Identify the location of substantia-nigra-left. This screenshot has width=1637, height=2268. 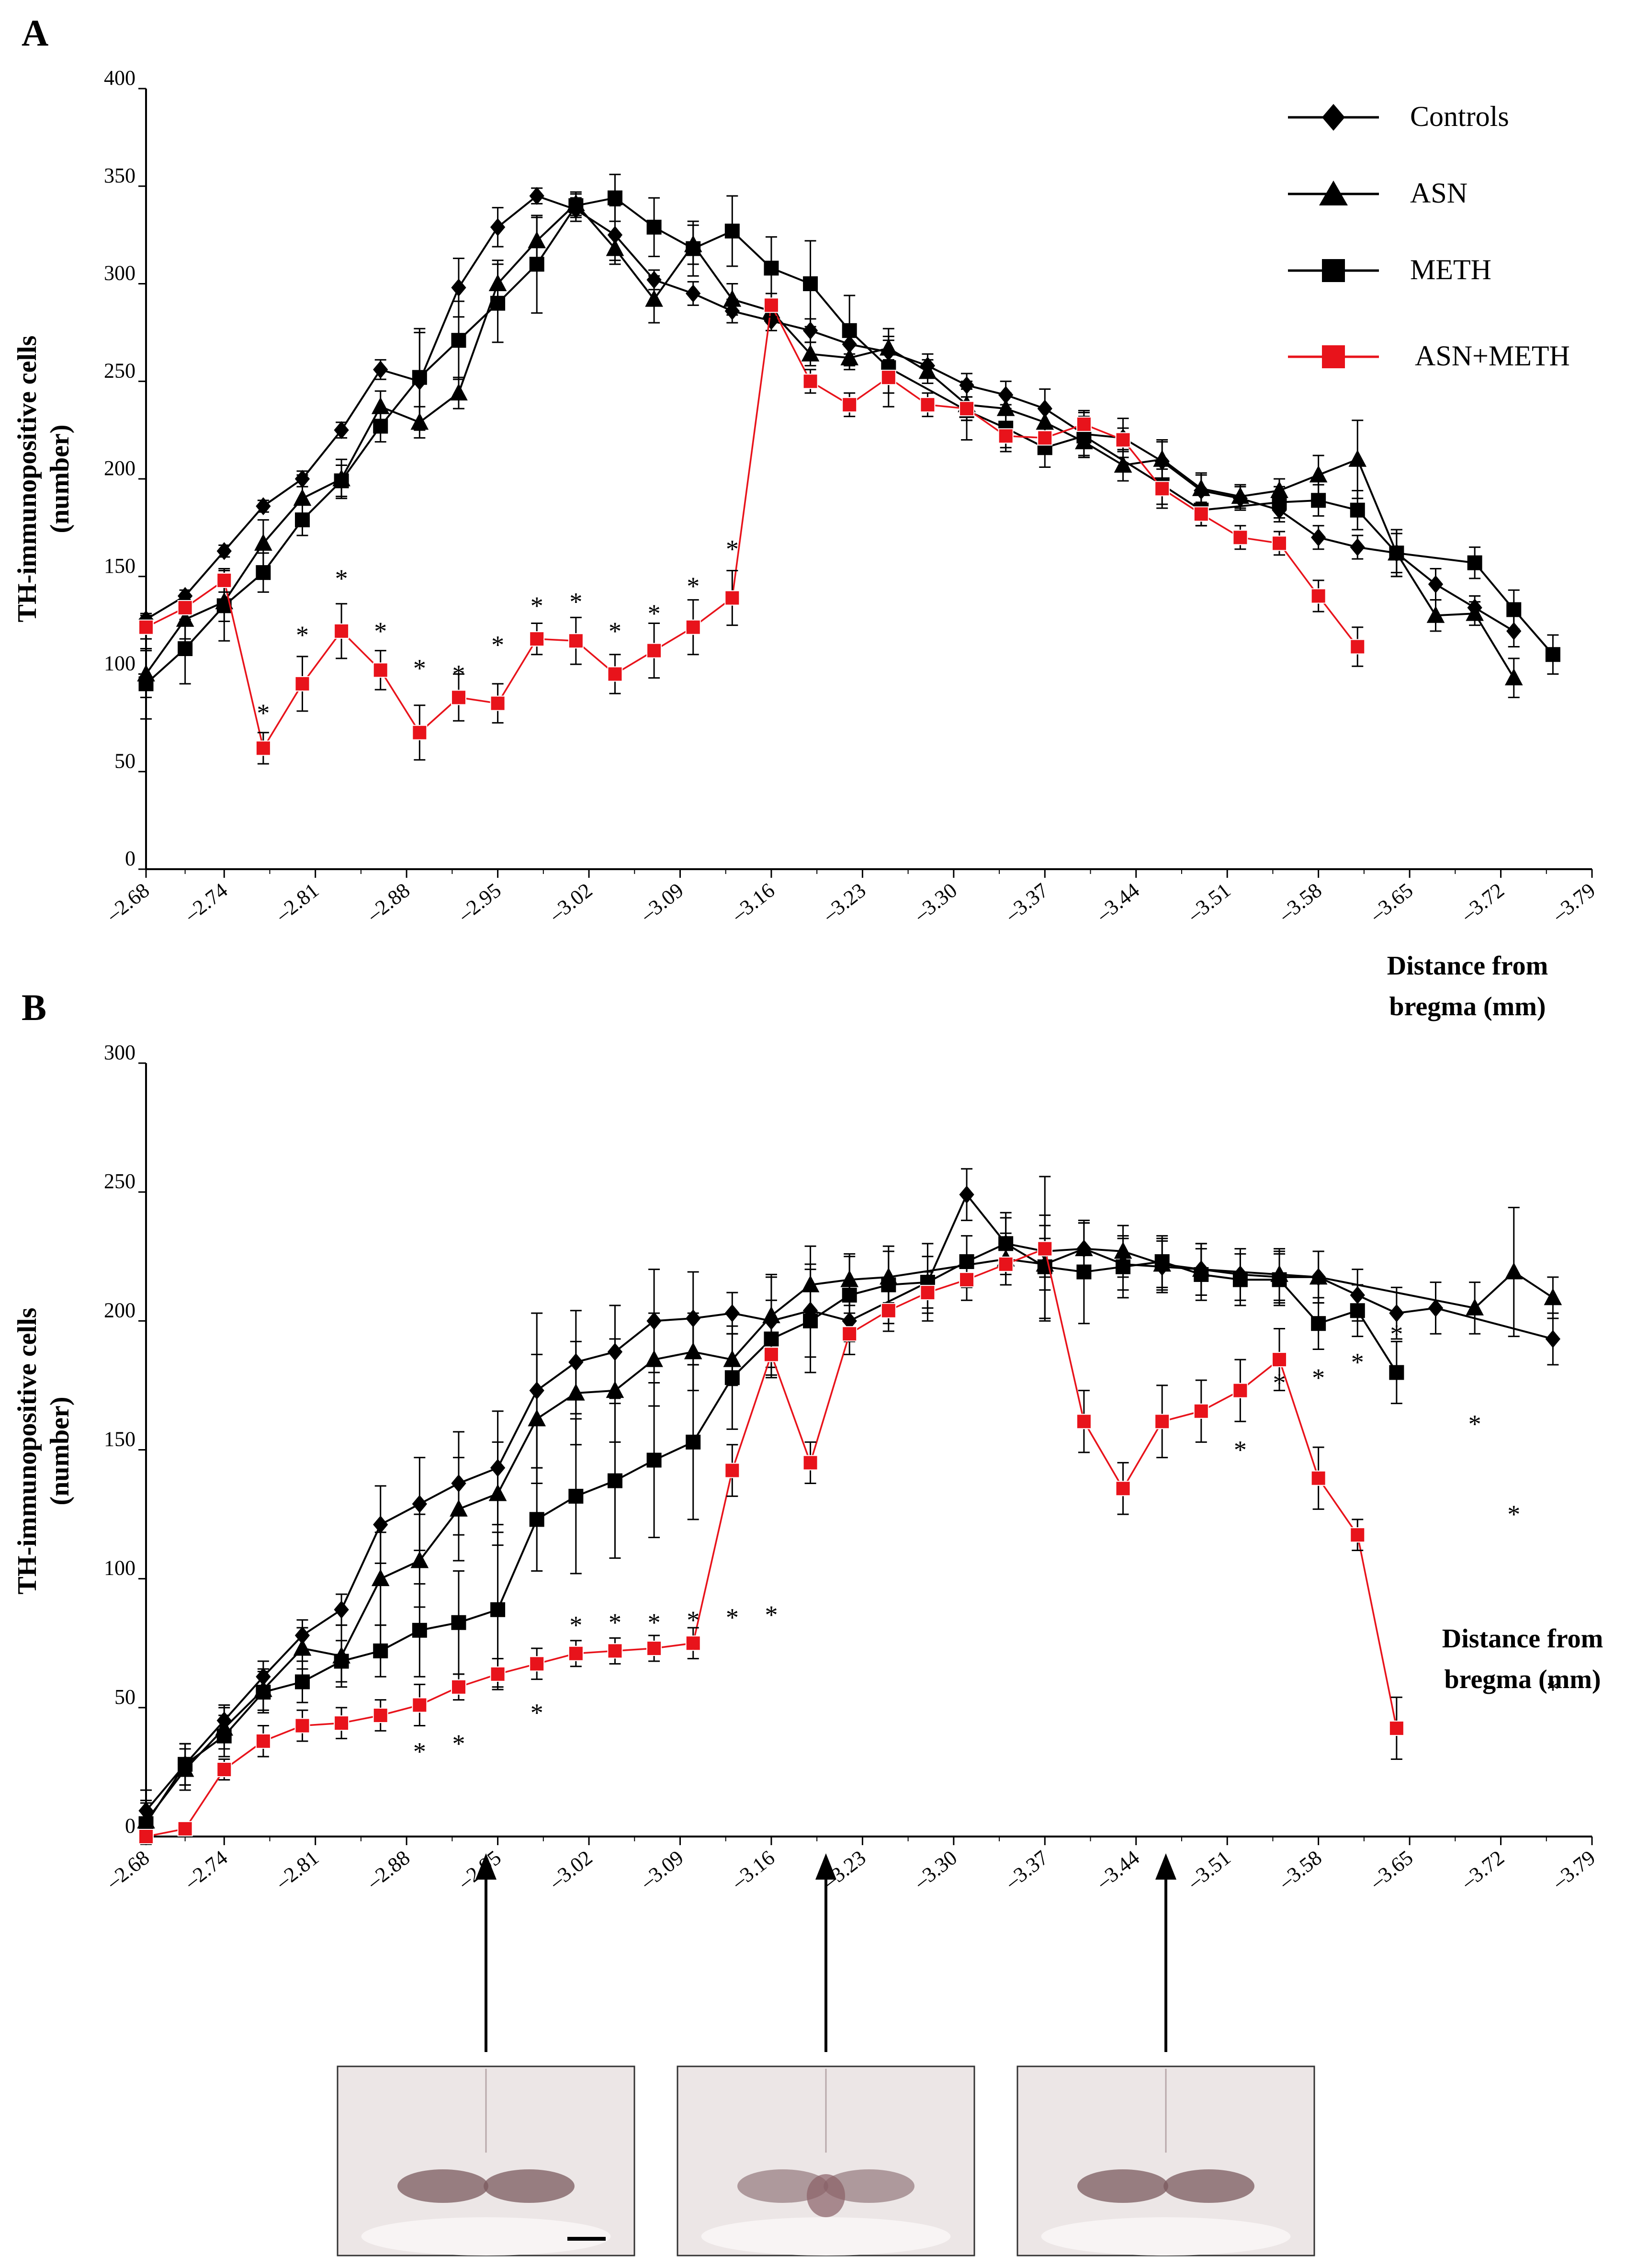
(782, 2186).